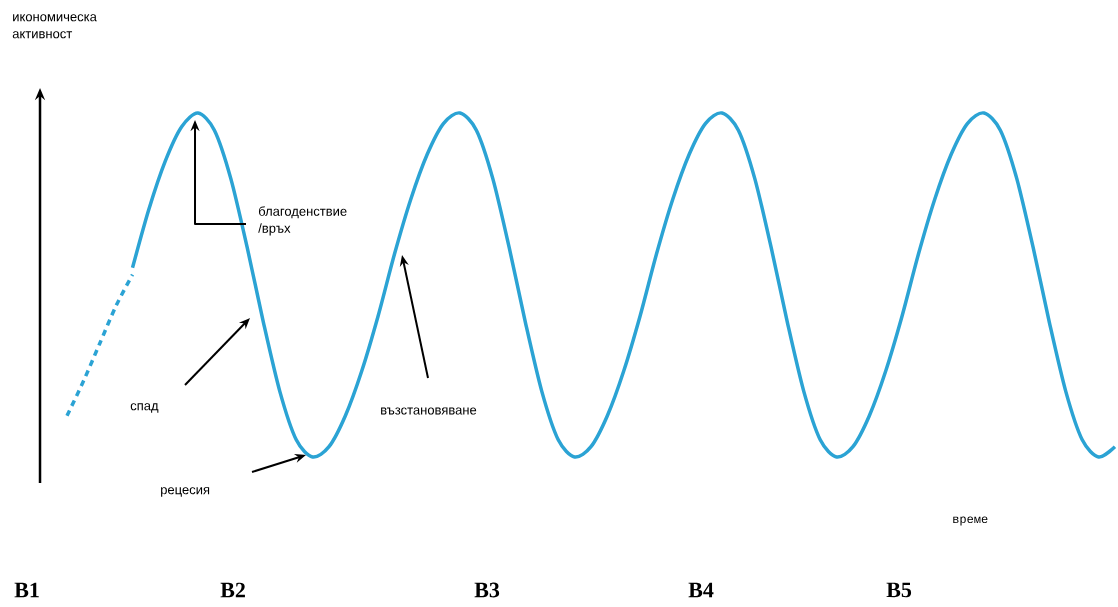 Image resolution: width=1118 pixels, height=607 pixels. Describe the element at coordinates (701, 590) in the screenshot. I see `text: В4` at that location.